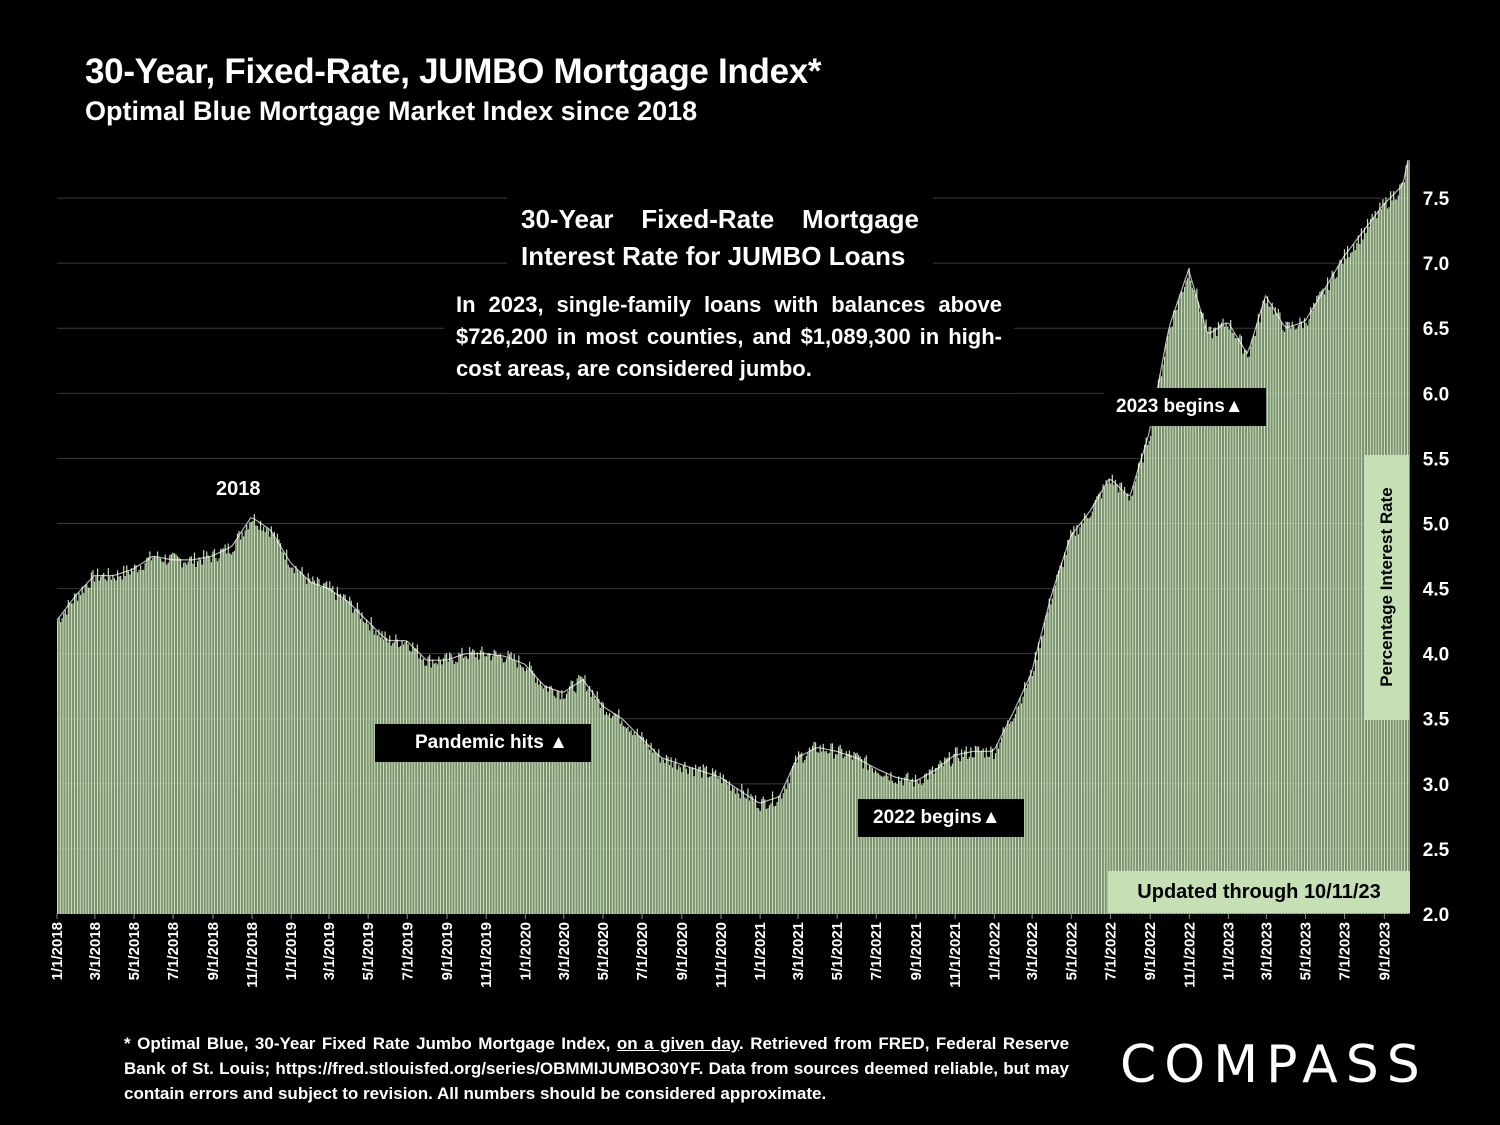  I want to click on x-tick-label: 11/1/2019, so click(486, 955).